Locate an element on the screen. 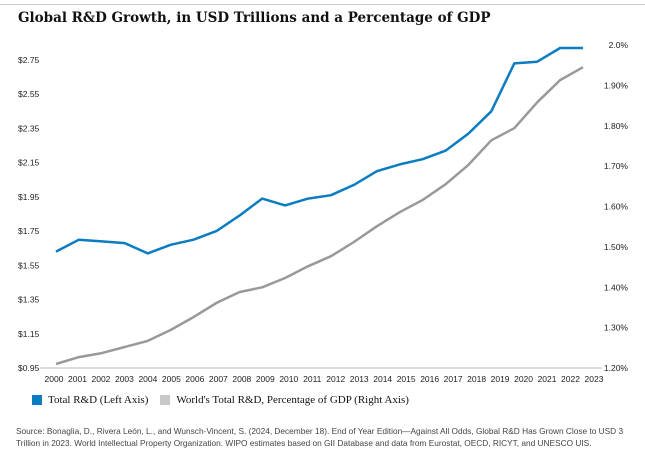 The image size is (645, 462). x-tick-label: 2001 is located at coordinates (77, 379).